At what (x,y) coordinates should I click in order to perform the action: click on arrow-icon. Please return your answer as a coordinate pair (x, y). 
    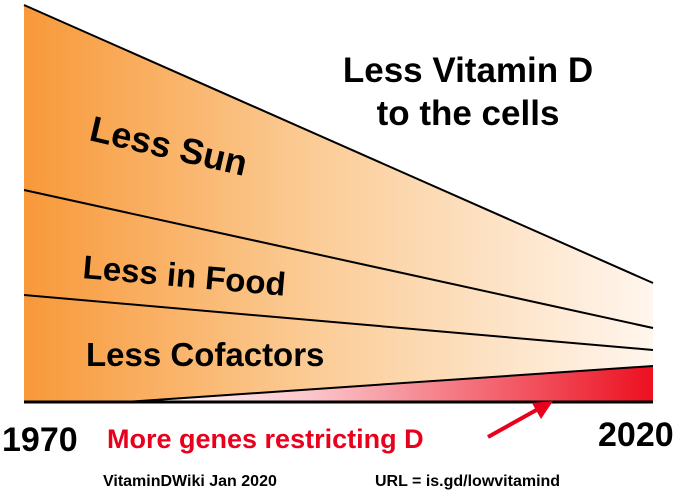
    Looking at the image, I should click on (520, 420).